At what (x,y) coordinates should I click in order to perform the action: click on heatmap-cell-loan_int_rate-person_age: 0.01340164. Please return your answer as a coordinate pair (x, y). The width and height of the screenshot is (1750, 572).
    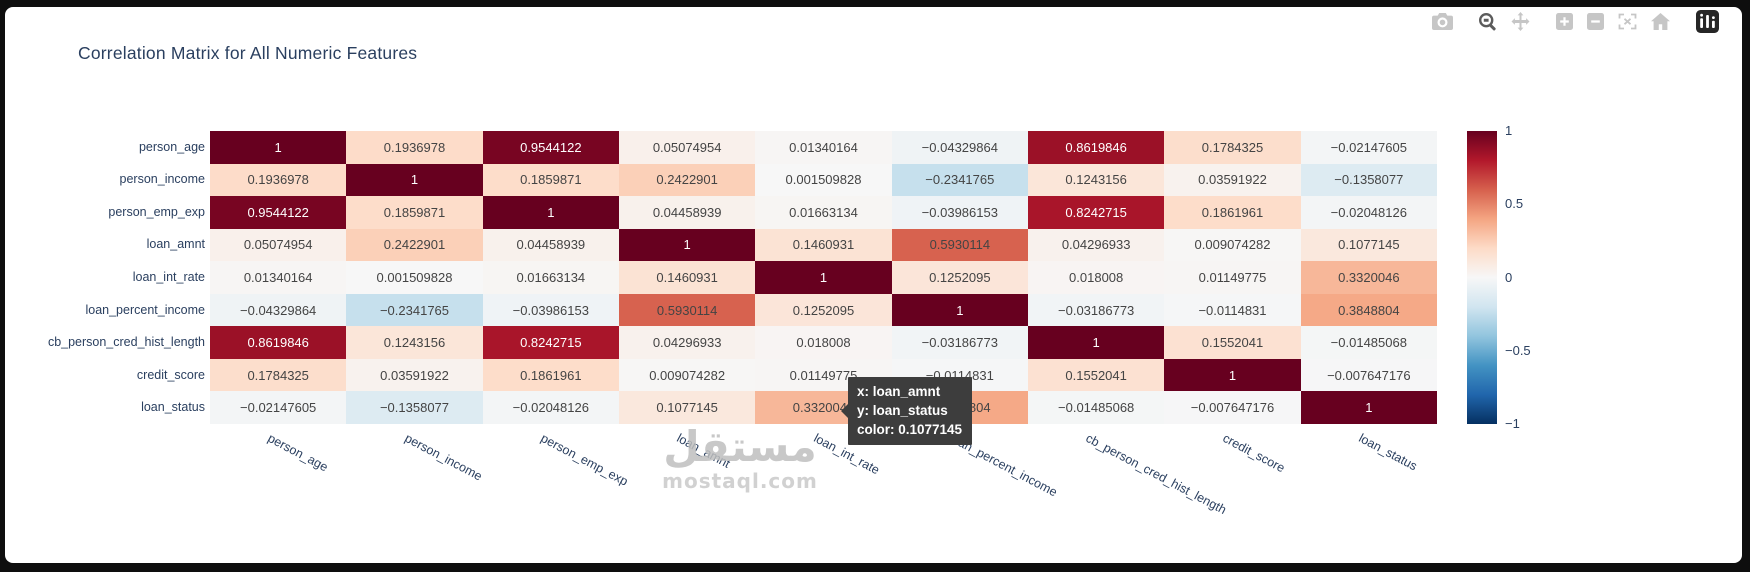
    Looking at the image, I should click on (278, 277).